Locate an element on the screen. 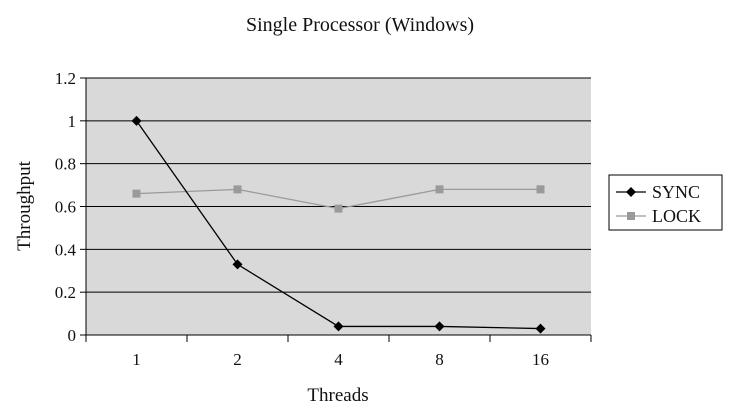 The image size is (729, 415). y-tick-label: 0.6 is located at coordinates (65, 207).